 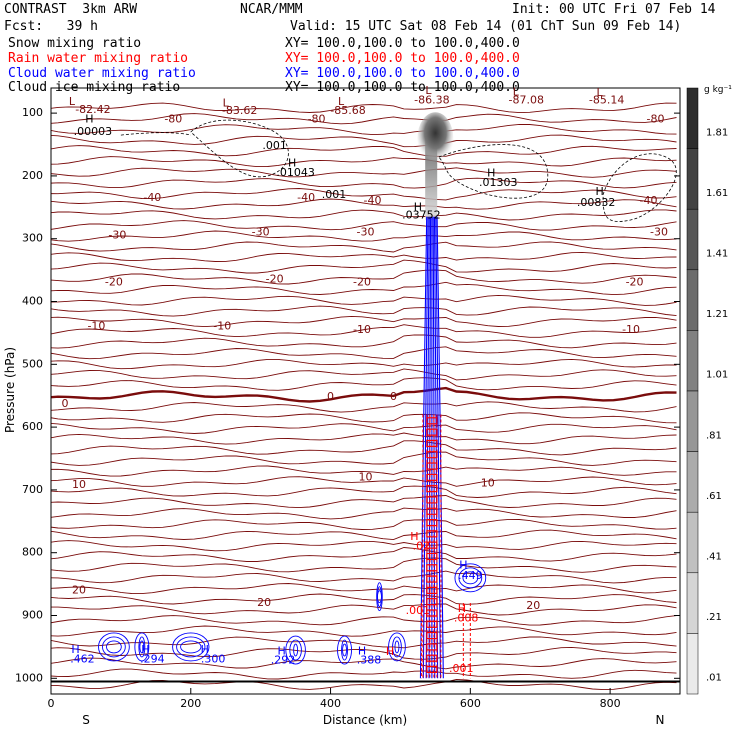 I want to click on colorbar-label: .01, so click(x=714, y=678).